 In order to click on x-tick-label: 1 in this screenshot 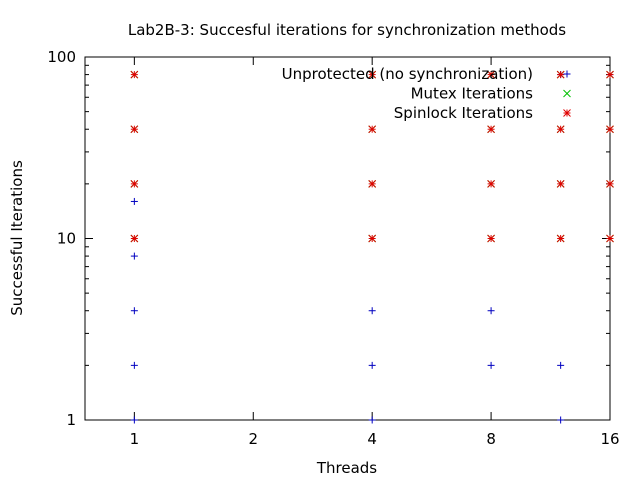, I will do `click(135, 439)`.